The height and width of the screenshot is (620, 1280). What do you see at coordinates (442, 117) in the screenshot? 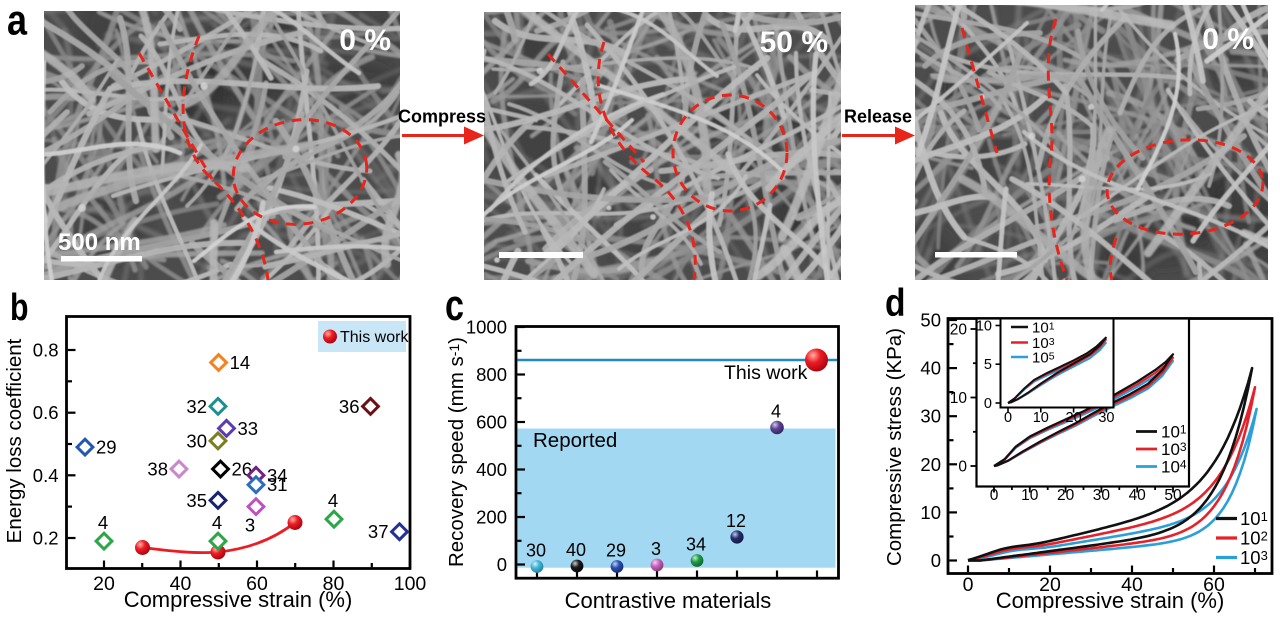
I see `svg-text: Compress` at bounding box center [442, 117].